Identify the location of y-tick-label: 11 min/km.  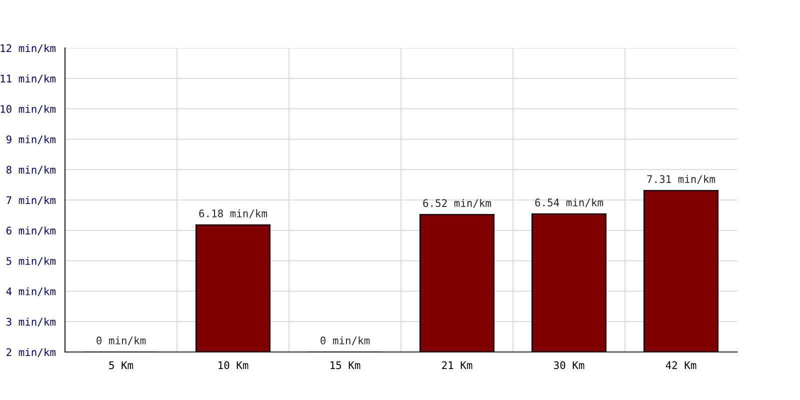
(28, 79).